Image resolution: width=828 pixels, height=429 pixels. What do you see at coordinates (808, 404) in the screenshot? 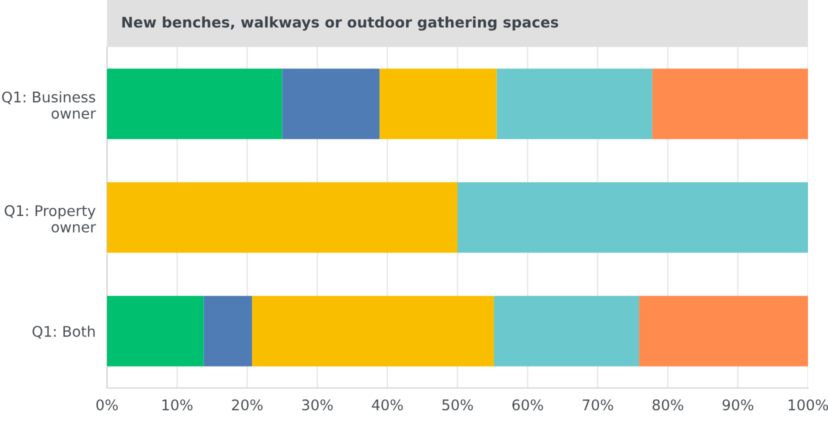
I see `x-tick-label: 100%` at bounding box center [808, 404].